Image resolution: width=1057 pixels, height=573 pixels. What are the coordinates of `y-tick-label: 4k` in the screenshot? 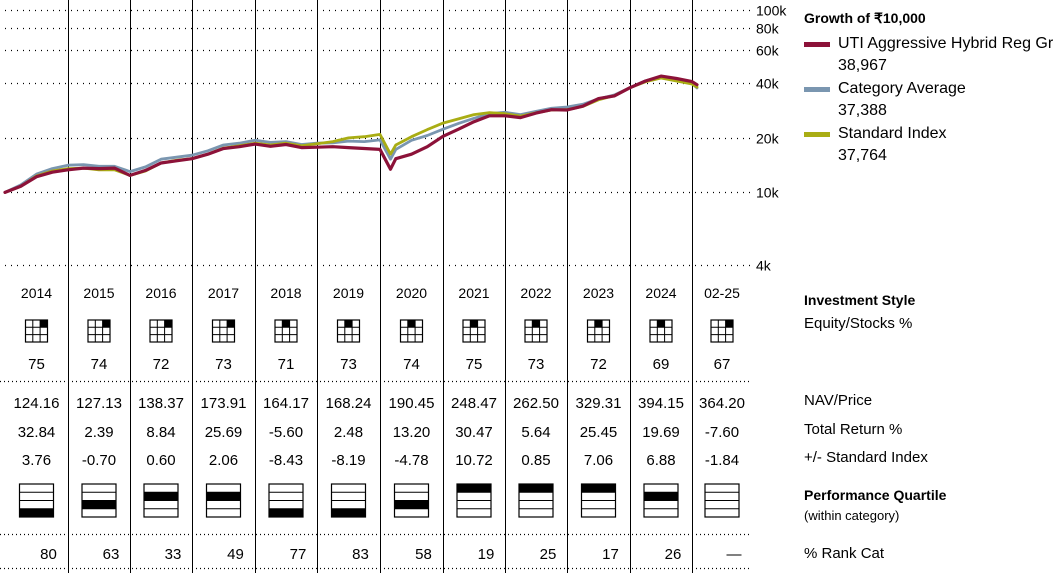 It's located at (764, 266).